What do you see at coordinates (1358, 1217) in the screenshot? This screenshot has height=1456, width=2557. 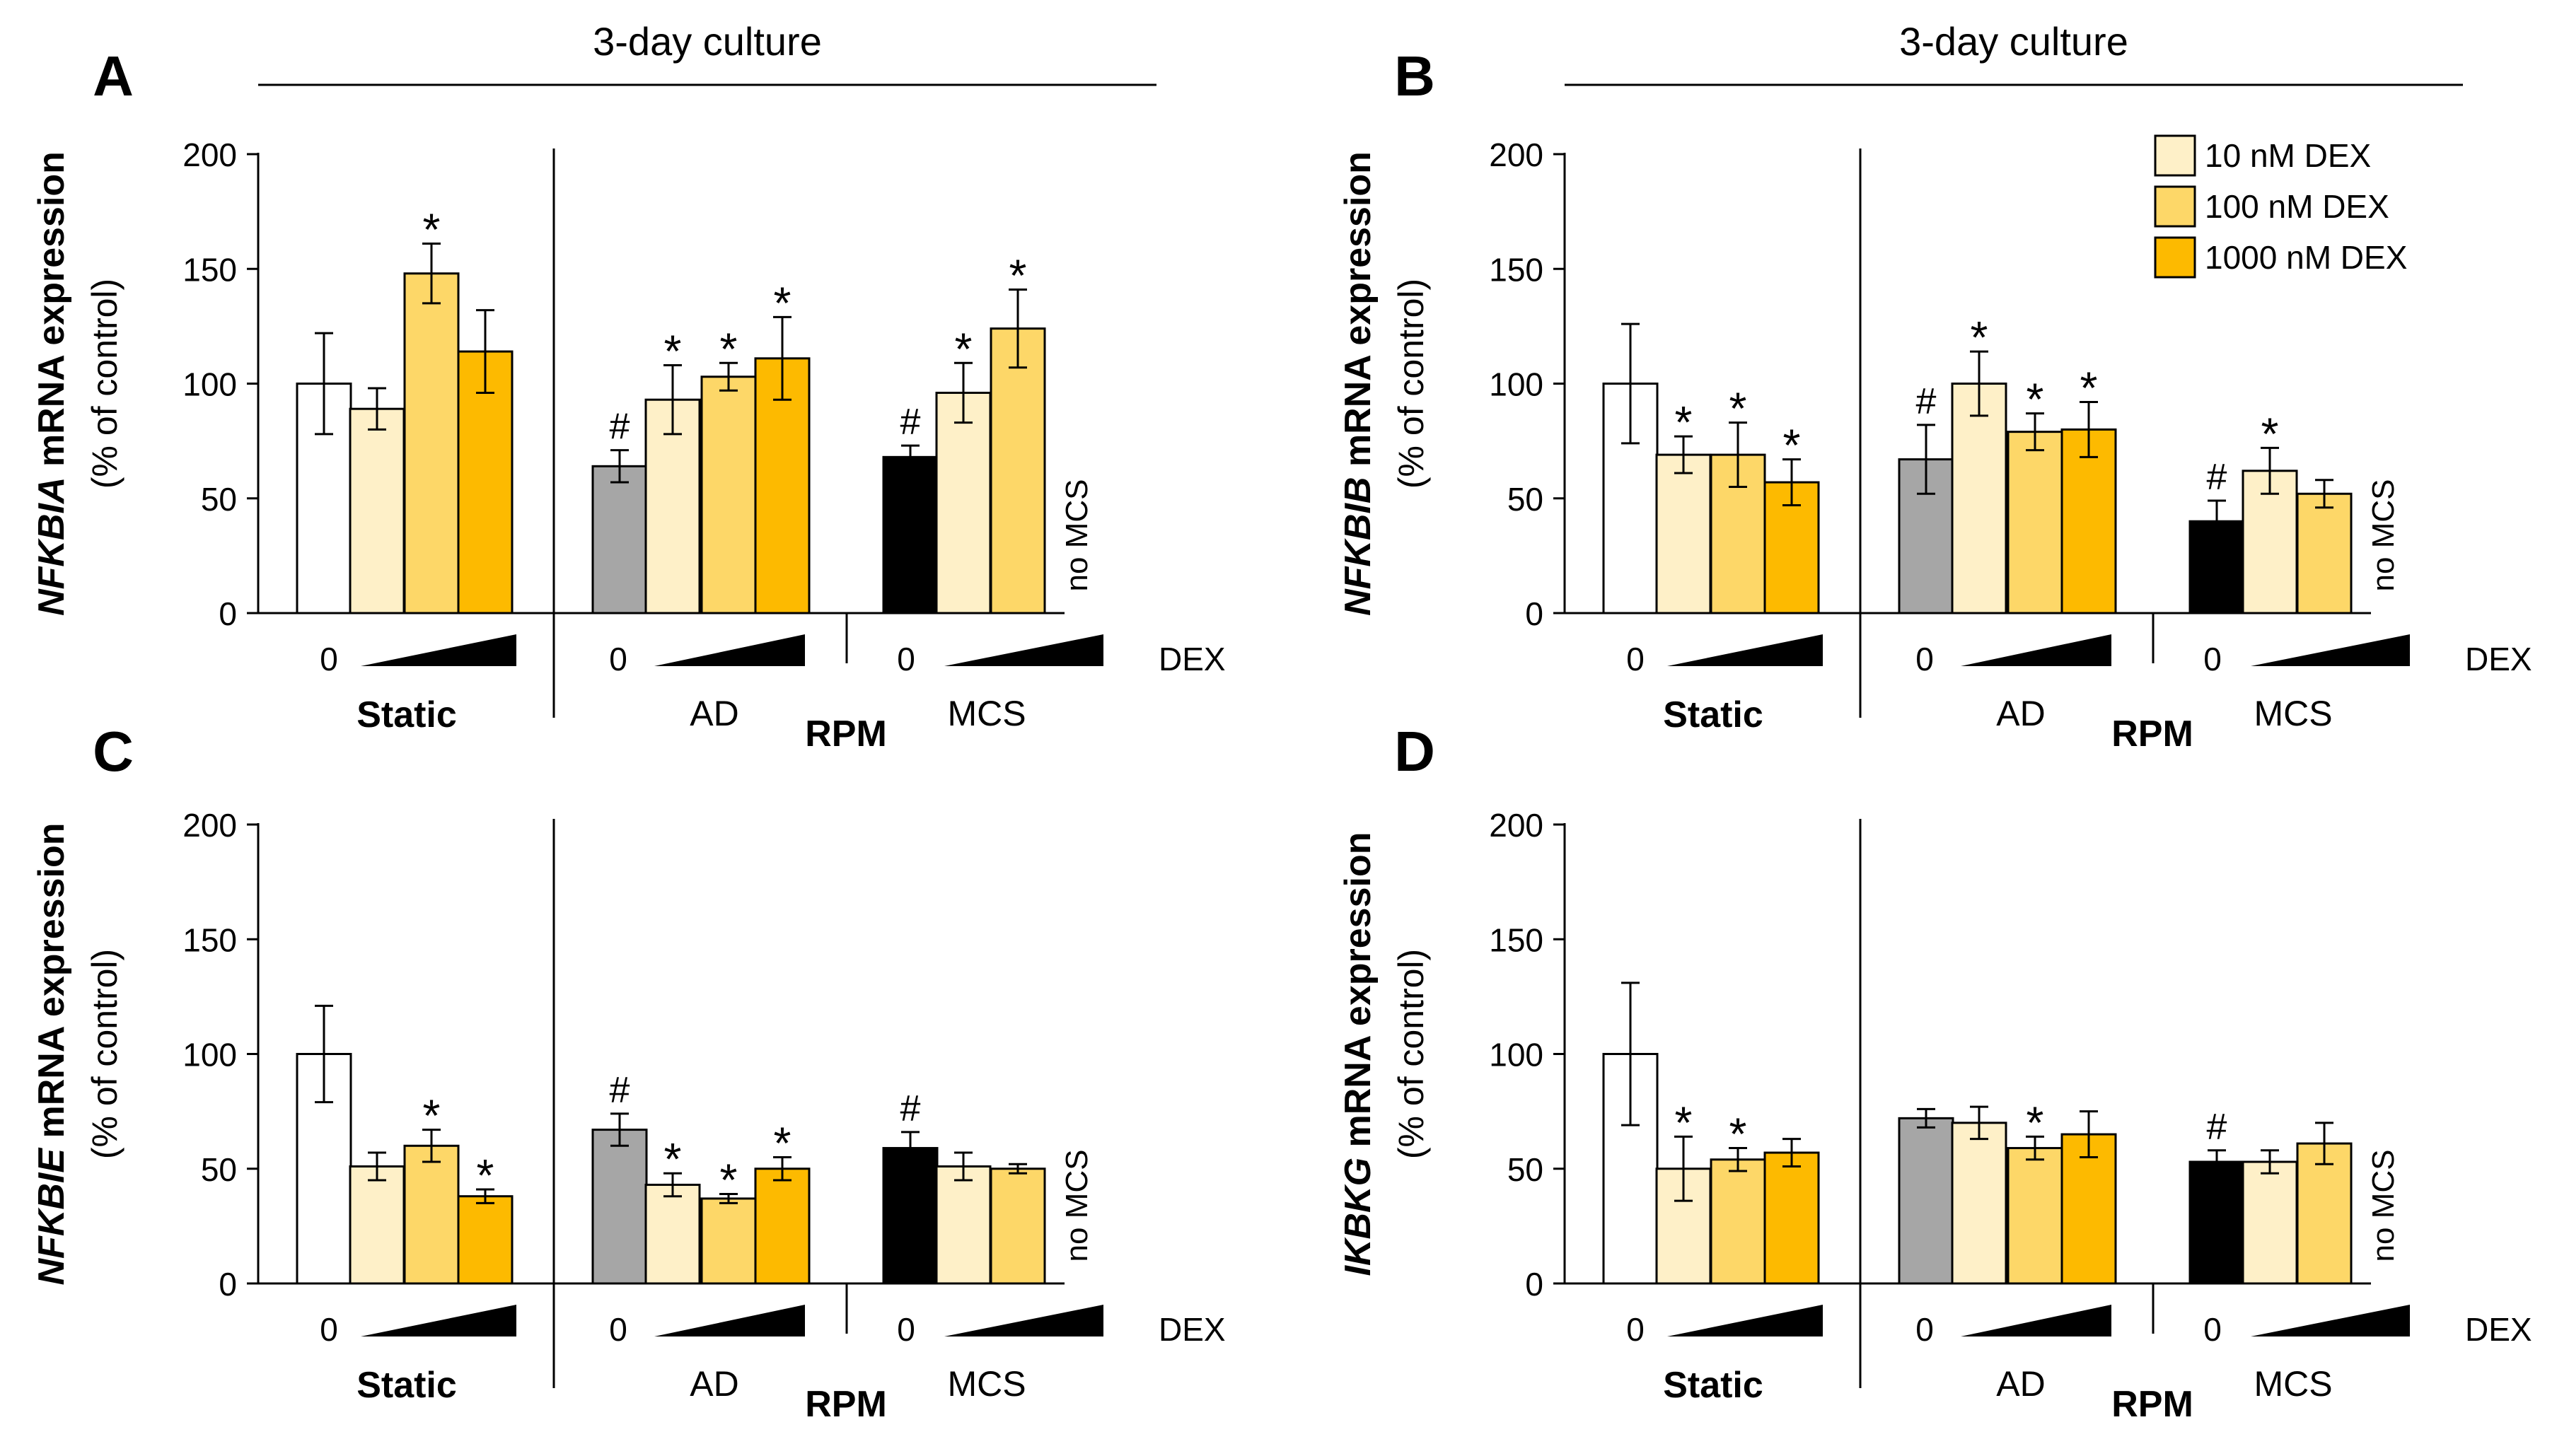 I see `y-axis-gene: IKBKG` at bounding box center [1358, 1217].